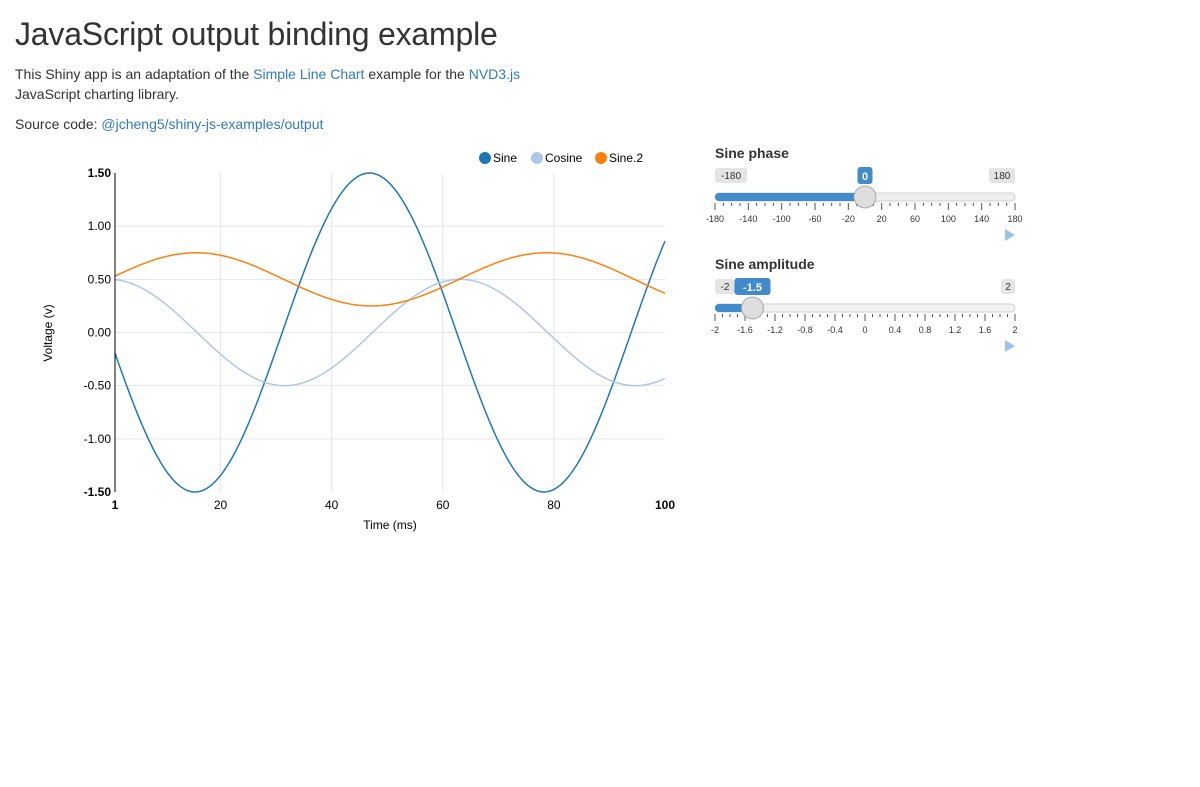 This screenshot has height=787, width=1200. I want to click on svg-text: -2, so click(725, 287).